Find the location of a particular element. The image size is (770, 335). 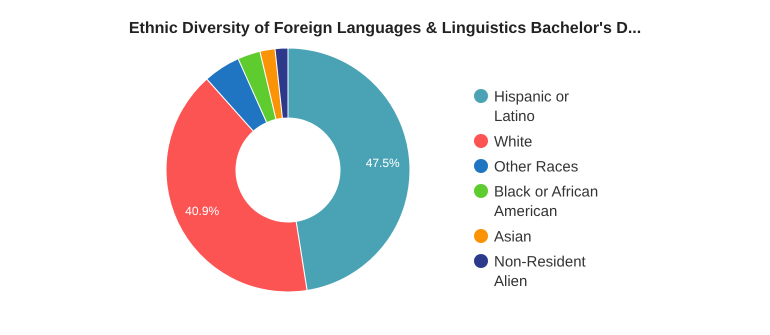

legend-label: Hispanic or Latino is located at coordinates (532, 106).